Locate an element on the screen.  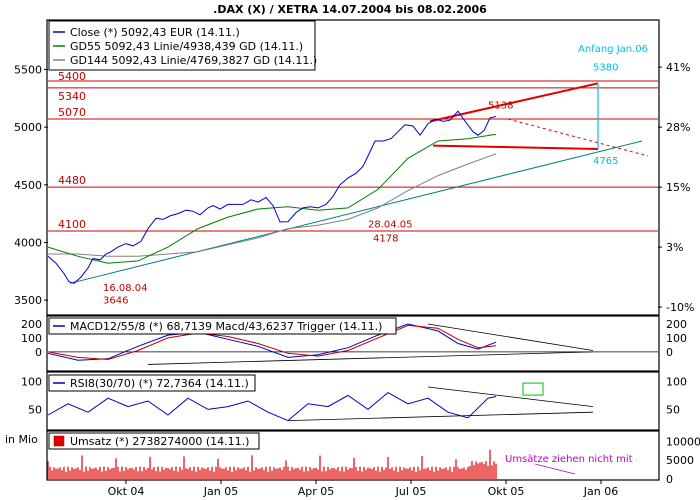
rsi-series is located at coordinates (320, 402).